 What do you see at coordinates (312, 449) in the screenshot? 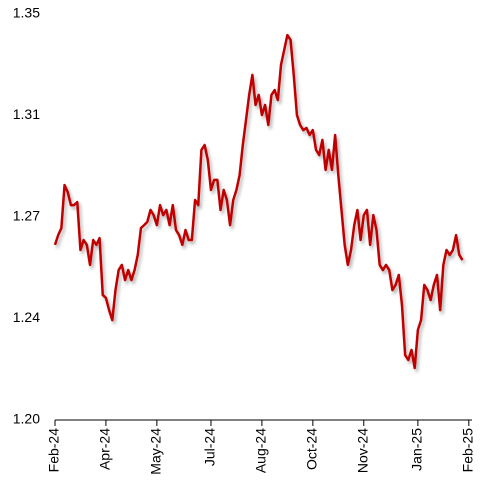
I see `x-tick-label: Oct-24` at bounding box center [312, 449].